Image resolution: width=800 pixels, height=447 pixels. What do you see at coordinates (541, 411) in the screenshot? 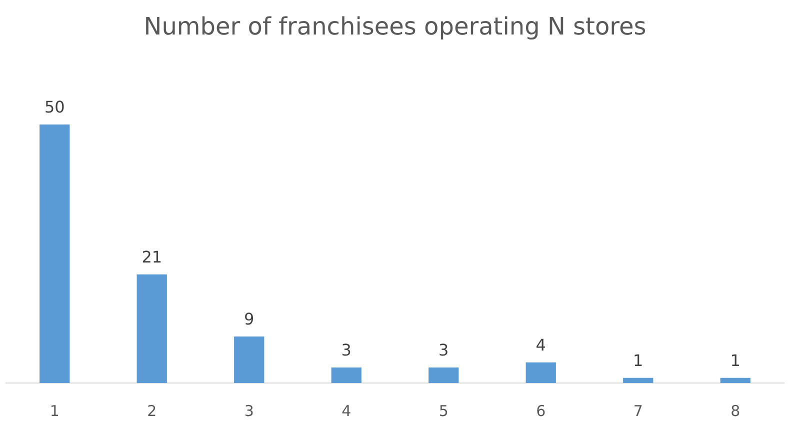
I see `x-tick-label: 6` at bounding box center [541, 411].